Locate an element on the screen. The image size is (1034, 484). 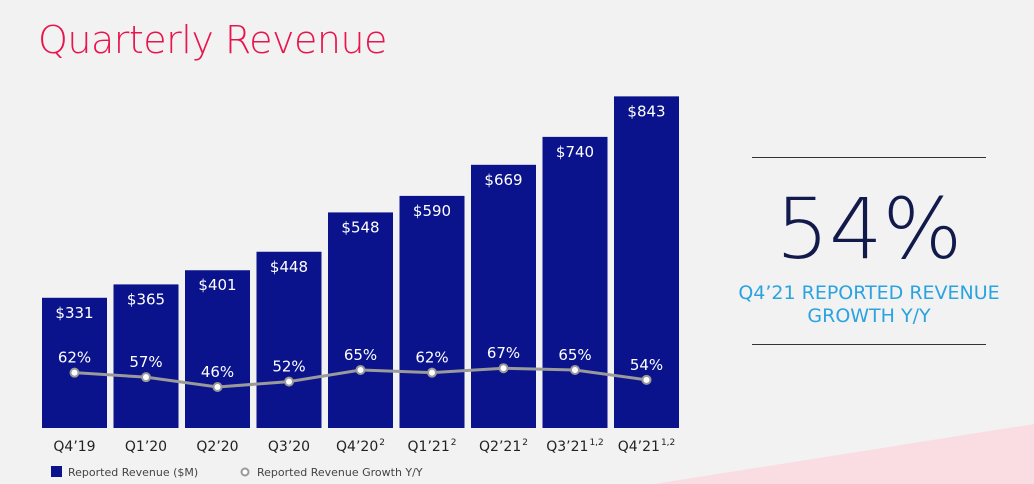
bar-value-label-8: $843 is located at coordinates (646, 111).